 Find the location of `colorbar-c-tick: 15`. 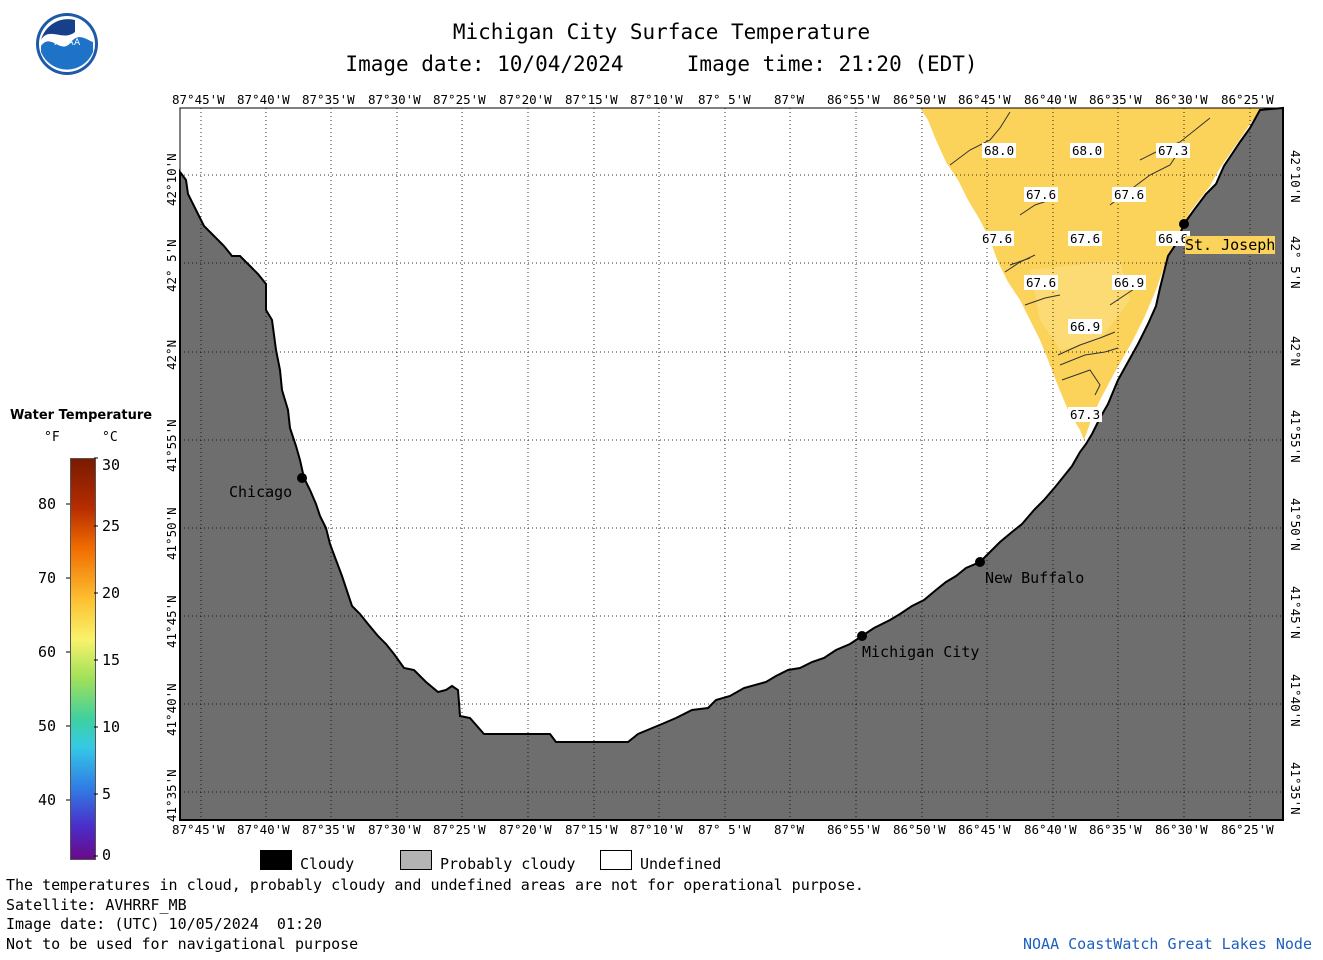

colorbar-c-tick: 15 is located at coordinates (111, 660).